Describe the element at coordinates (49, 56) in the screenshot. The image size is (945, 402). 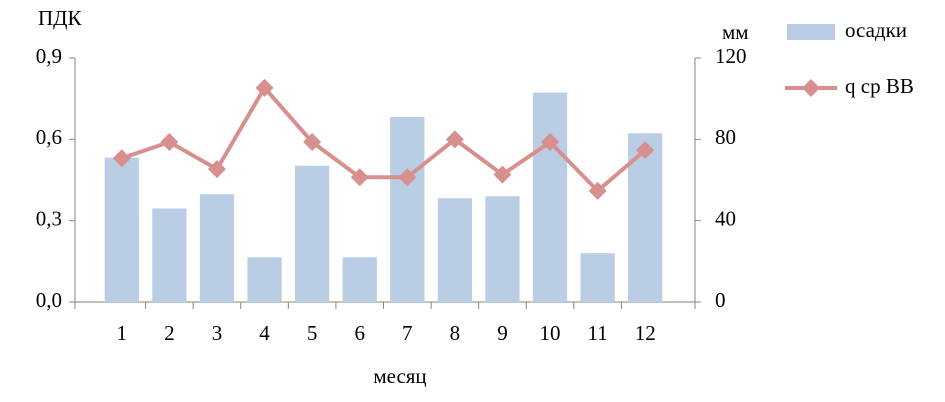
I see `y-tick-label: 0,9` at that location.